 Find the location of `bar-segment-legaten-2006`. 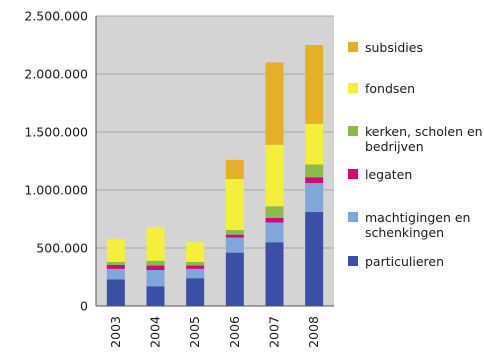

bar-segment-legaten-2006 is located at coordinates (234, 236).